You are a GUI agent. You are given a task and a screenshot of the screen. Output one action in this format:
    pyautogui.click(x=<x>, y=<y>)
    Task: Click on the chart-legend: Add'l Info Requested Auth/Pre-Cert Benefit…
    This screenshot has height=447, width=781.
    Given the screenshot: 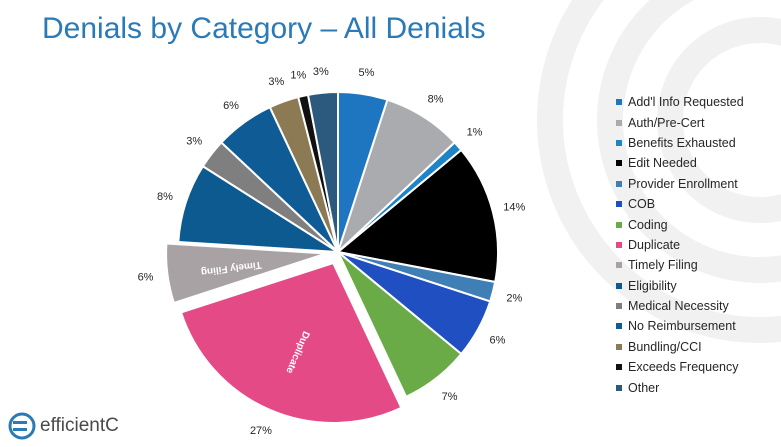 What is the action you would take?
    pyautogui.click(x=680, y=245)
    